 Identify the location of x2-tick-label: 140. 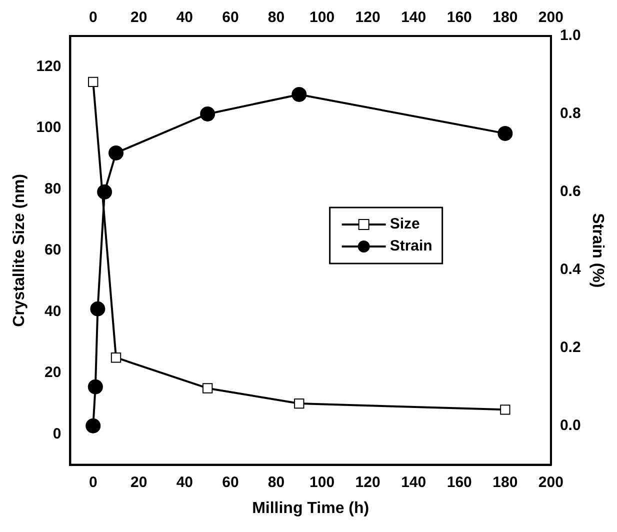
(413, 17).